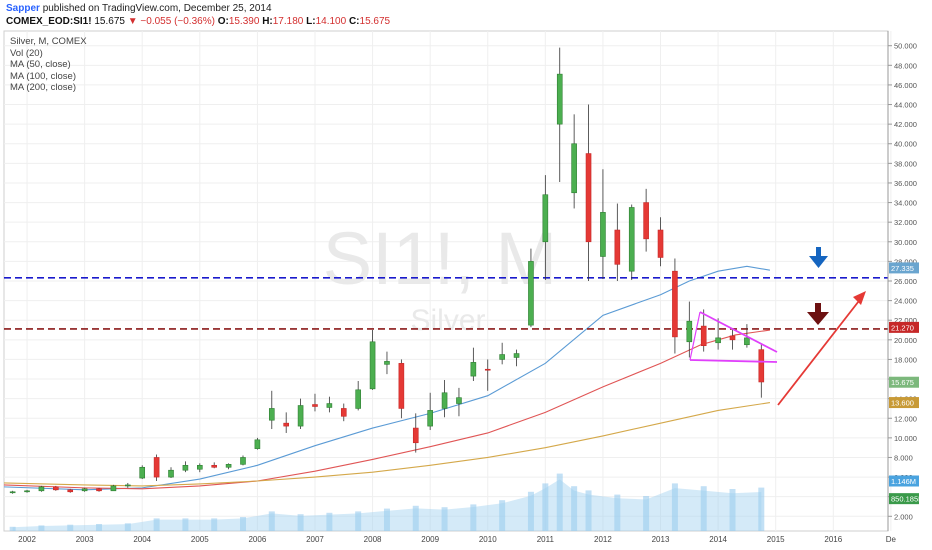 This screenshot has height=550, width=932. I want to click on legend-main: Silver, M, COMEX, so click(48, 41).